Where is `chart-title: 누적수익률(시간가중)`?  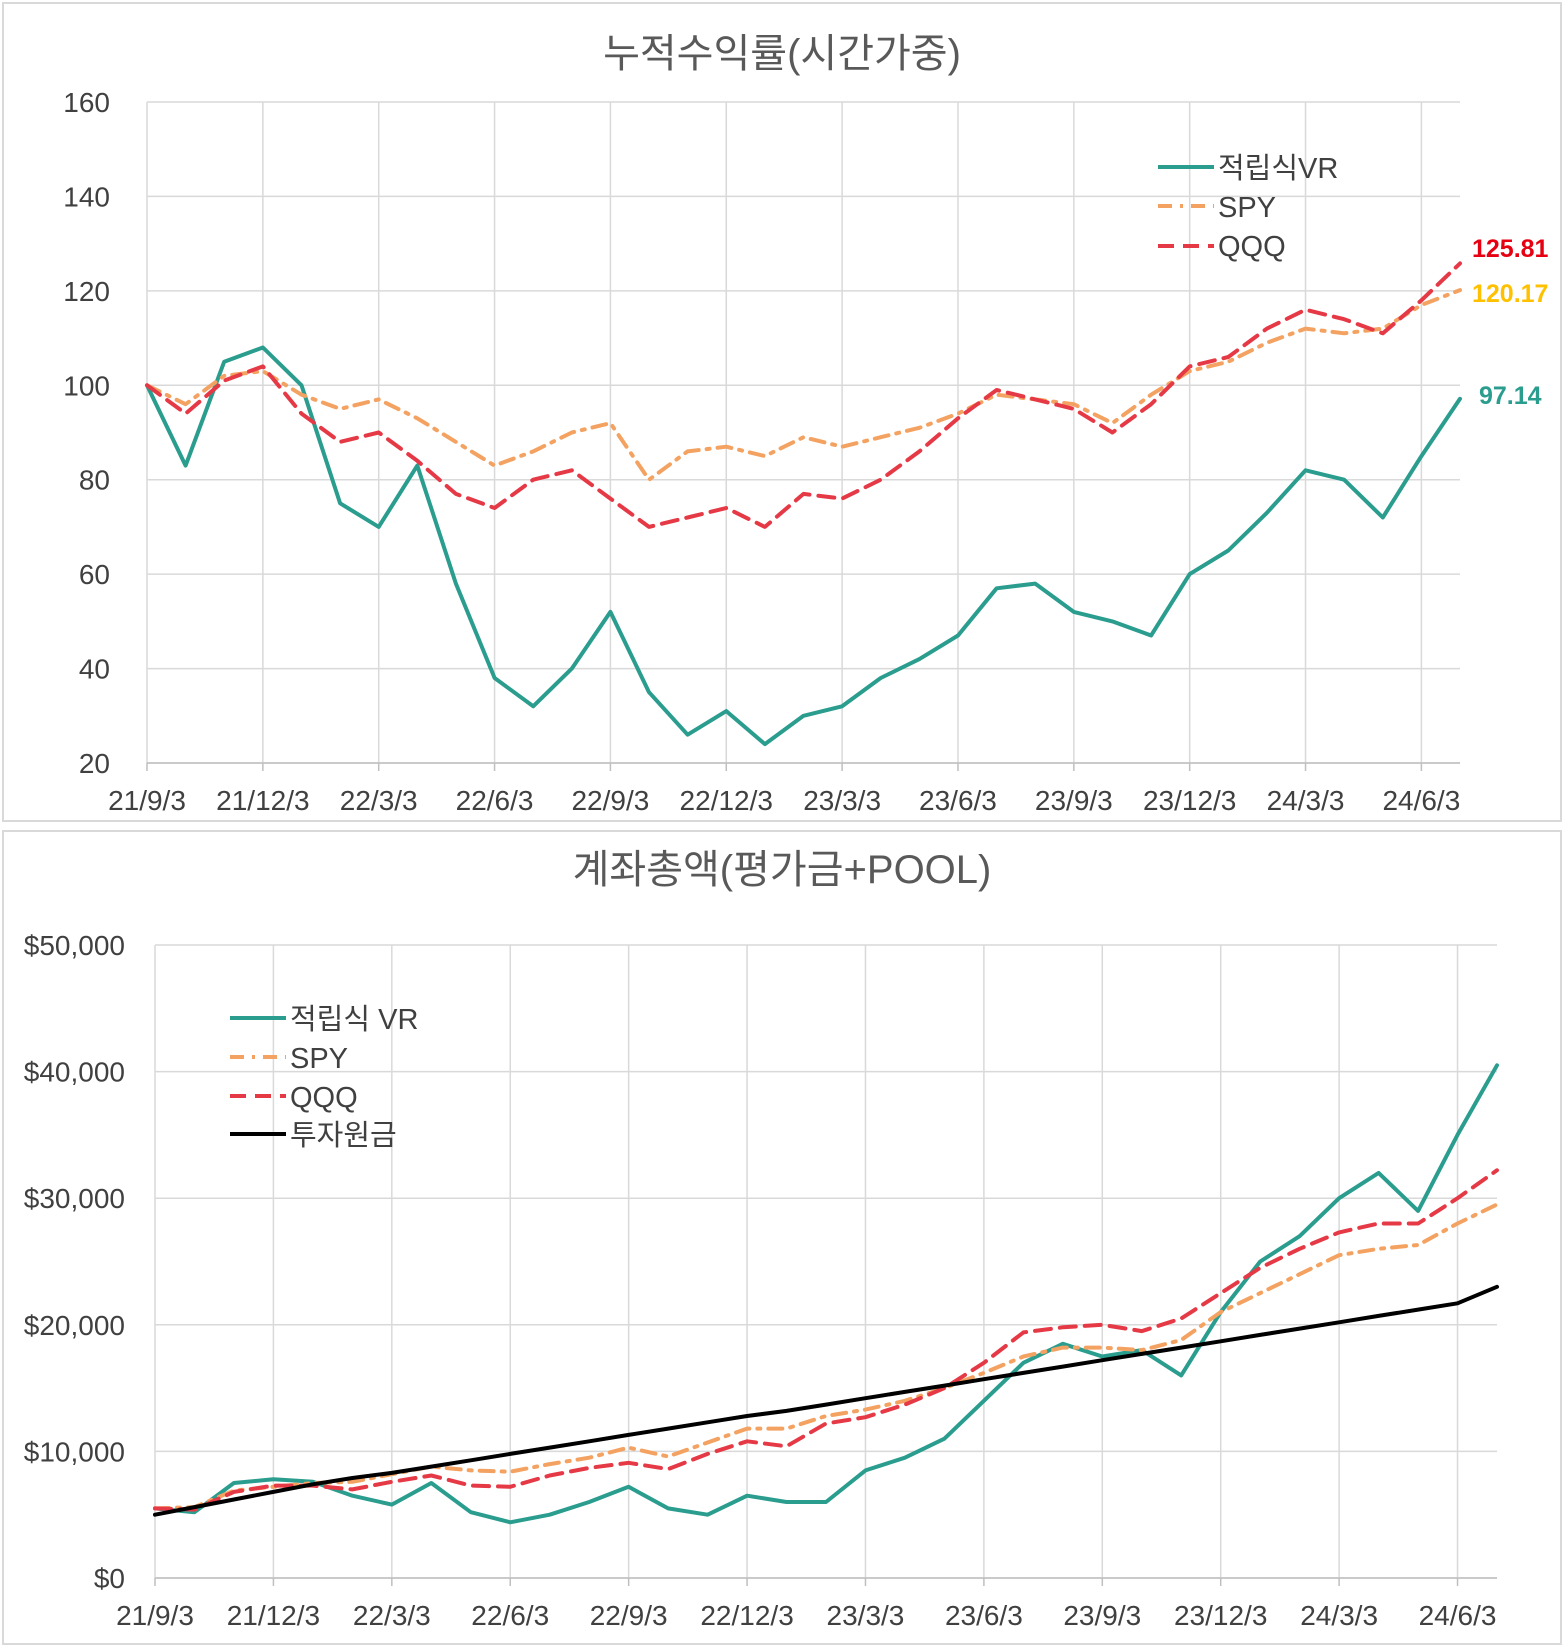 chart-title: 누적수익률(시간가중) is located at coordinates (782, 54).